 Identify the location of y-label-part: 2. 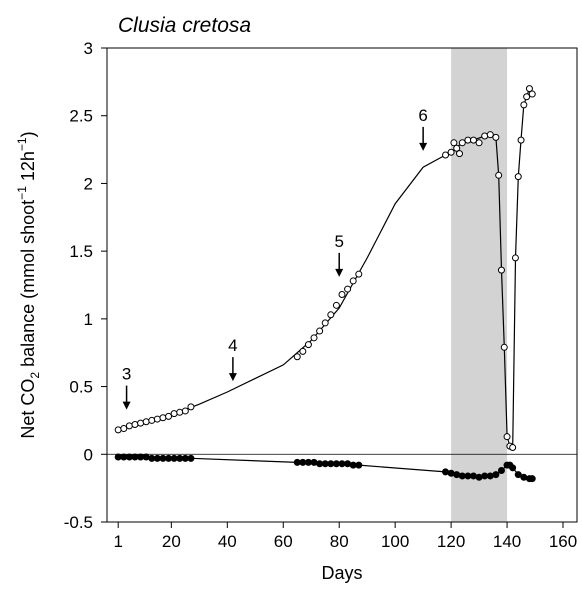
(35, 375).